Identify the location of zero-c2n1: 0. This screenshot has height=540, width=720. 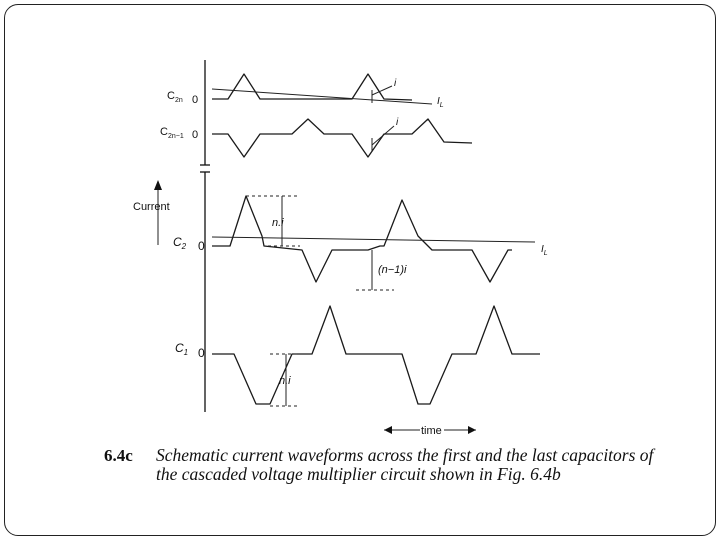
(195, 135).